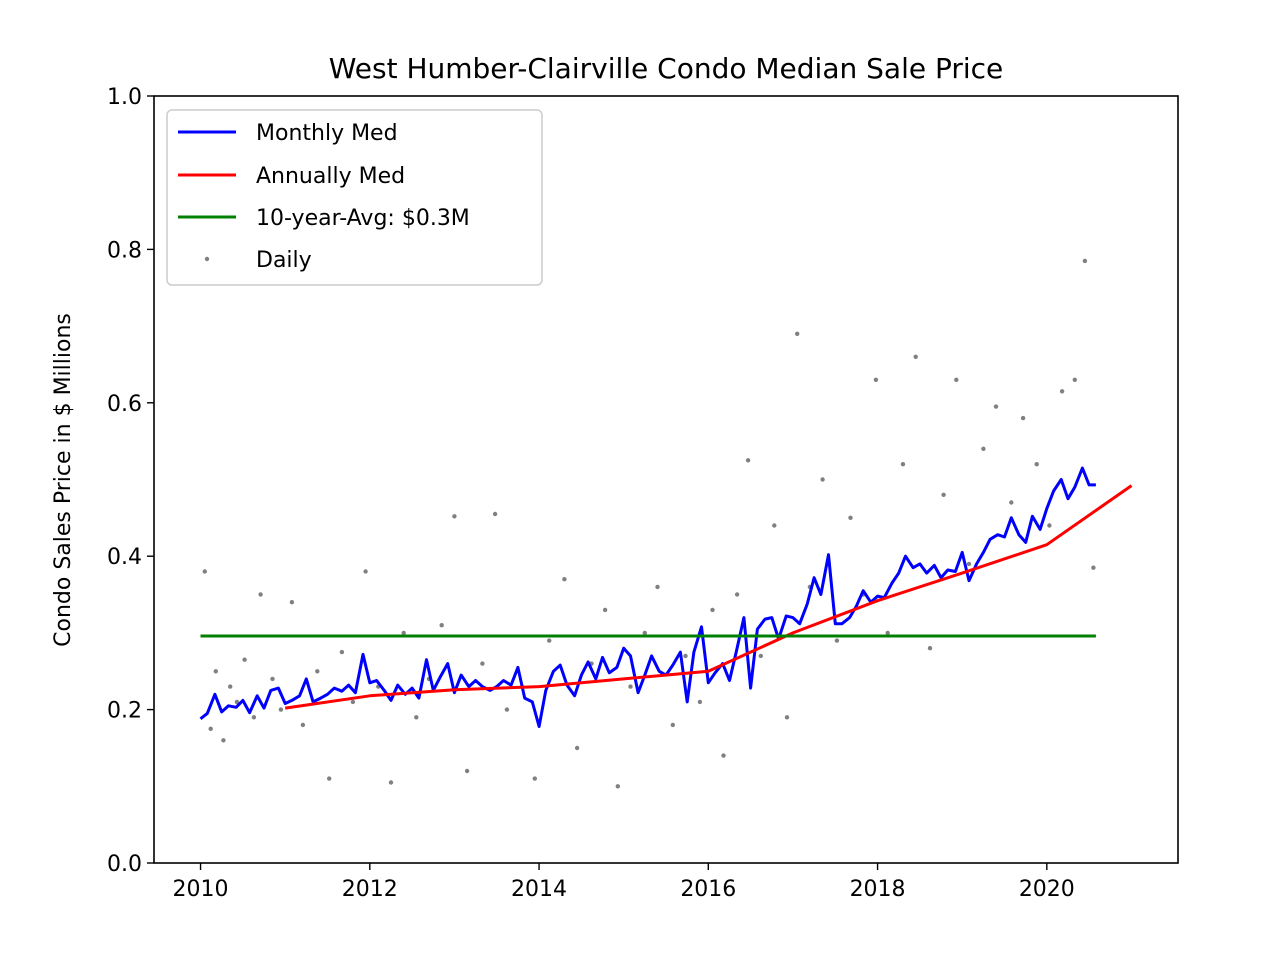  Describe the element at coordinates (363, 218) in the screenshot. I see `legend-label: 10-year-Avg: $0.3M` at that location.